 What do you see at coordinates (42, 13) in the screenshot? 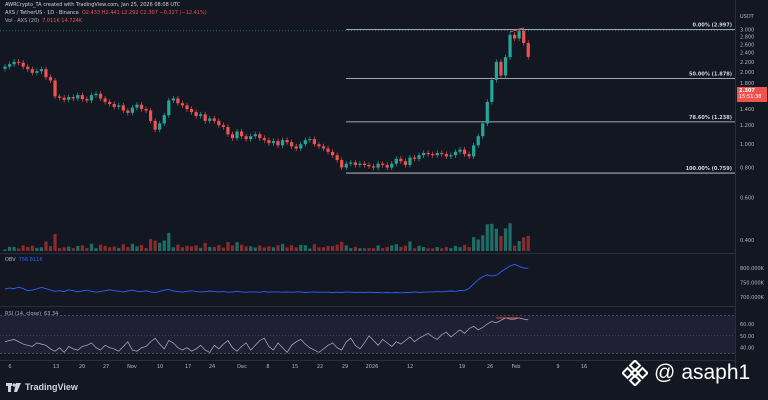
I see `symbol-title: AXS / TetherUS · 1D · Binance` at bounding box center [42, 13].